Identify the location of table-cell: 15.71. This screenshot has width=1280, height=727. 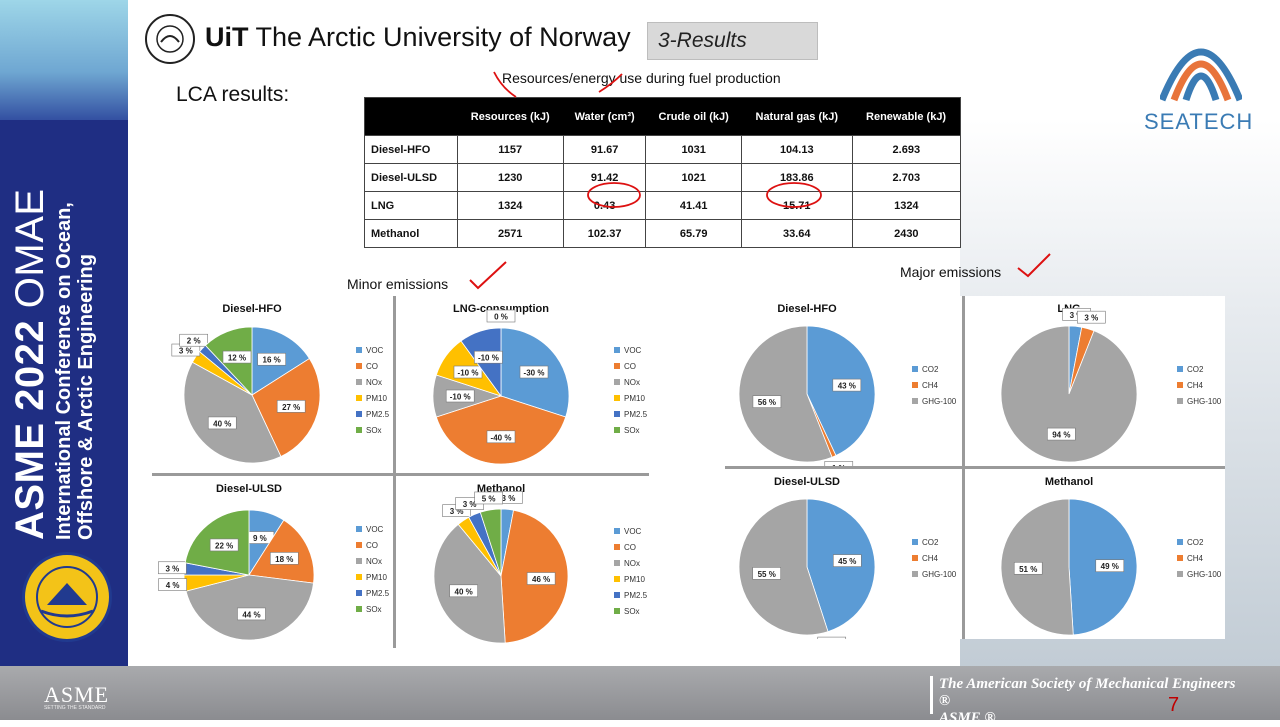
(796, 205).